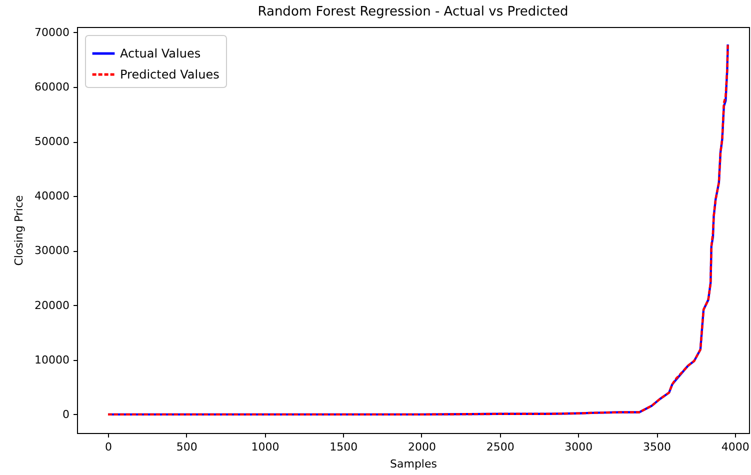 The image size is (751, 475). I want to click on chart-title: Random Forest Regression - Actual vs Predicted, so click(413, 12).